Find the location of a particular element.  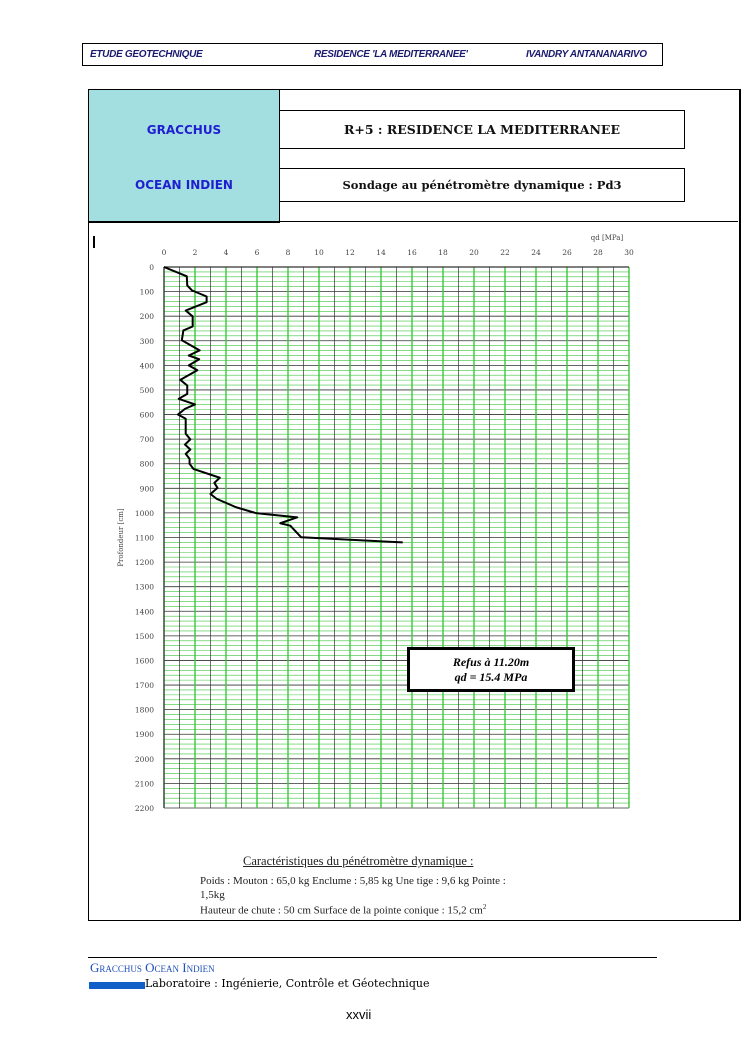

y-tick-label: 200 is located at coordinates (147, 316).